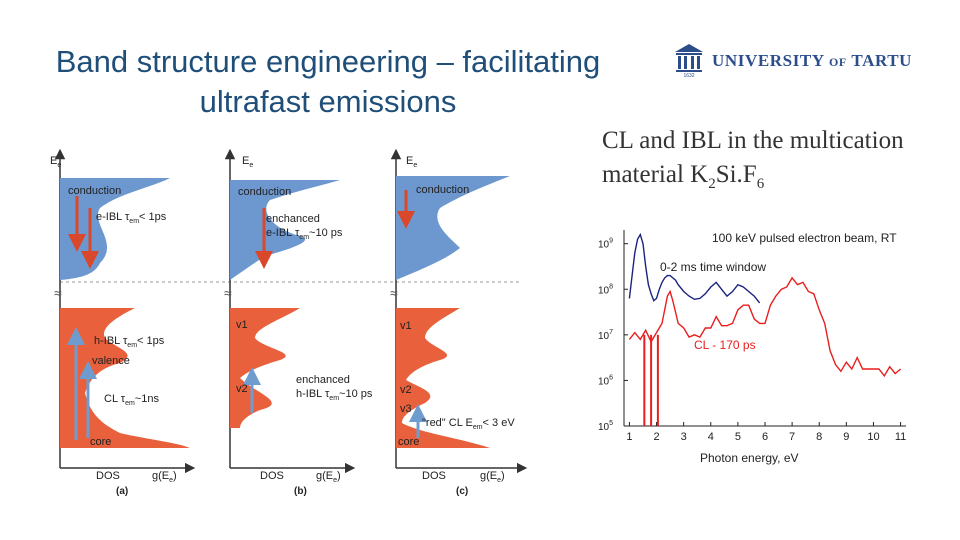 The width and height of the screenshot is (960, 540). Describe the element at coordinates (434, 476) in the screenshot. I see `panel-c-dos-label: DOS` at that location.